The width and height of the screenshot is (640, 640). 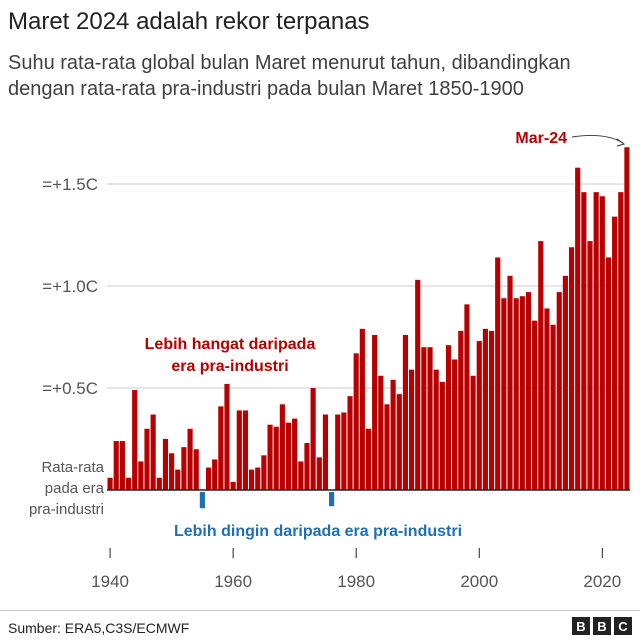 I want to click on bar-2001, so click(x=485, y=409).